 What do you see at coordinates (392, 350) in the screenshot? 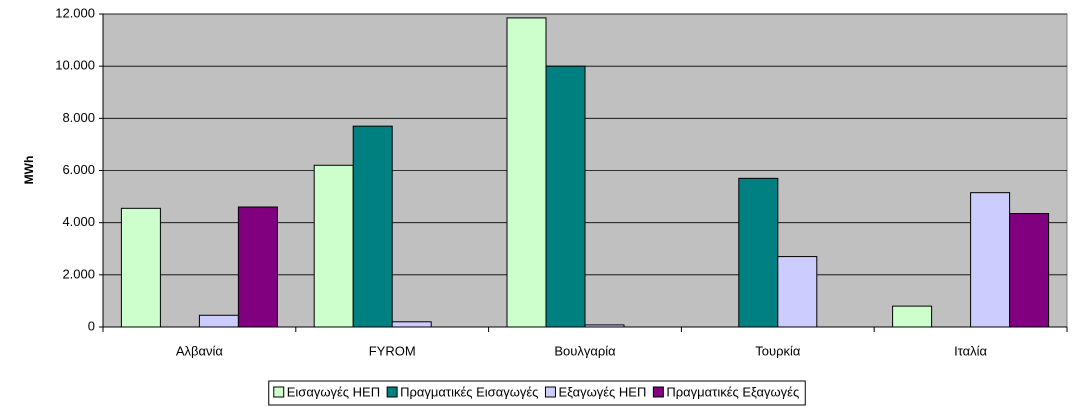
I see `x-tick-label: FYROM` at bounding box center [392, 350].